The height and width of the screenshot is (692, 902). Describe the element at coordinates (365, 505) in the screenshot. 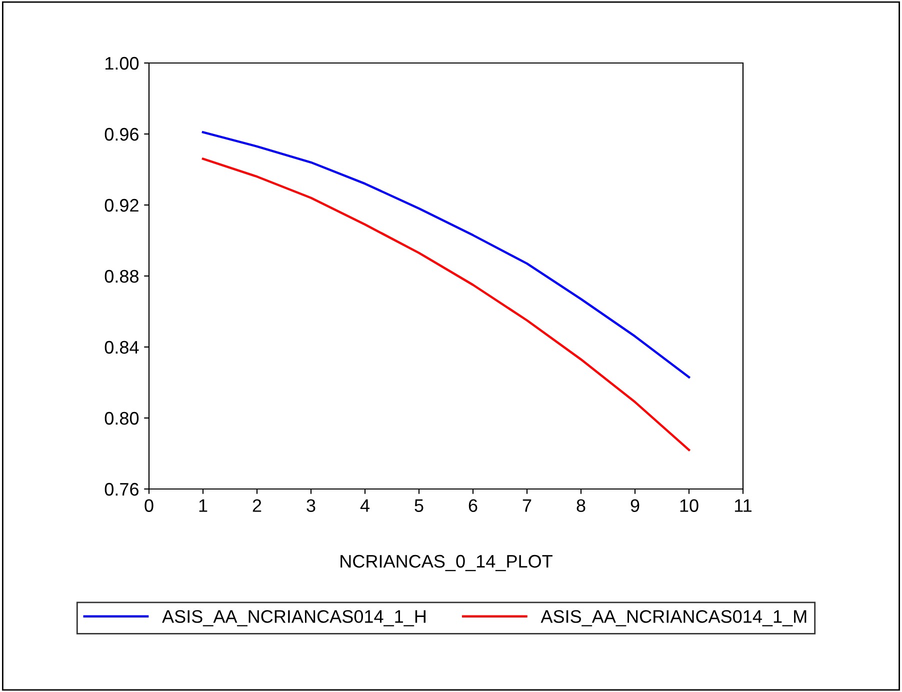

I see `x-tick-label: 4` at that location.